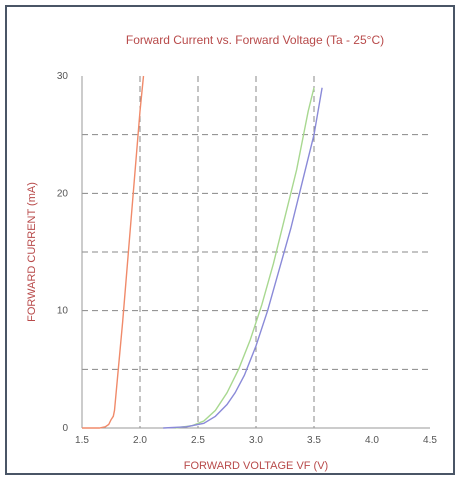 The image size is (462, 482). What do you see at coordinates (65, 428) in the screenshot?
I see `y-tick-label: 0` at bounding box center [65, 428].